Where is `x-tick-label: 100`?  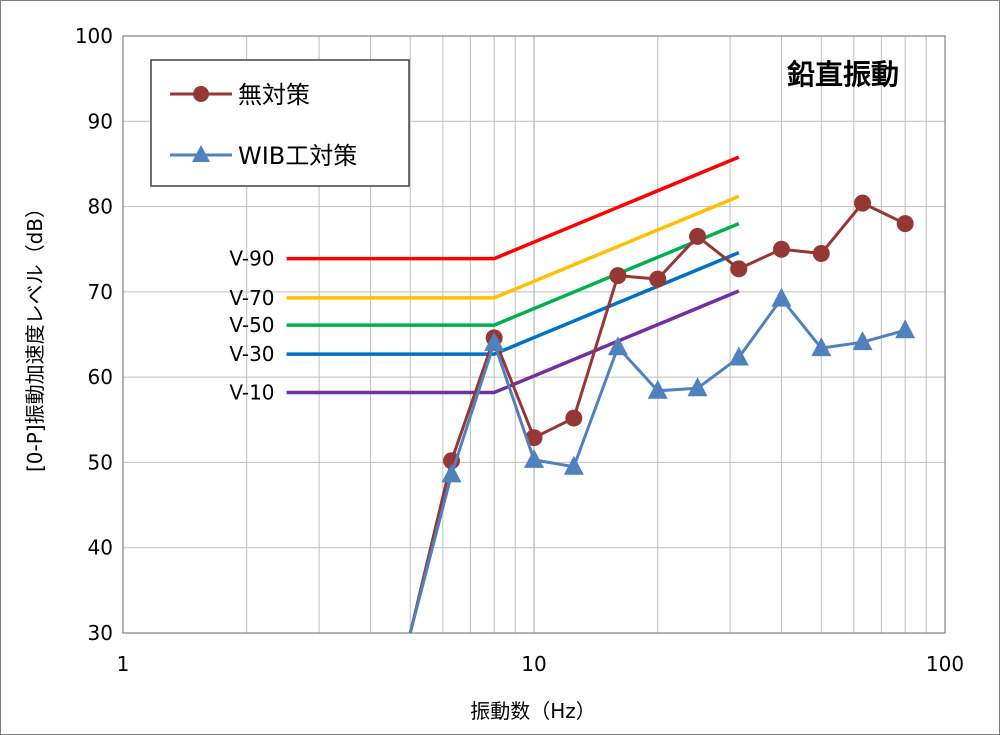 x-tick-label: 100 is located at coordinates (945, 664).